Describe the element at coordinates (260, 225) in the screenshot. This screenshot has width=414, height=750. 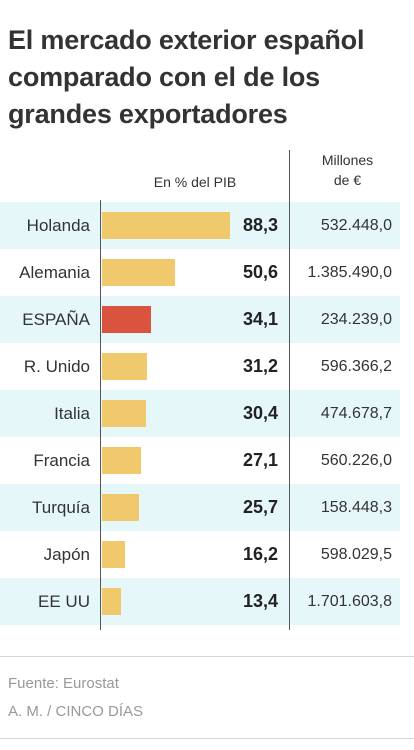
I see `value-label: 88,3` at that location.